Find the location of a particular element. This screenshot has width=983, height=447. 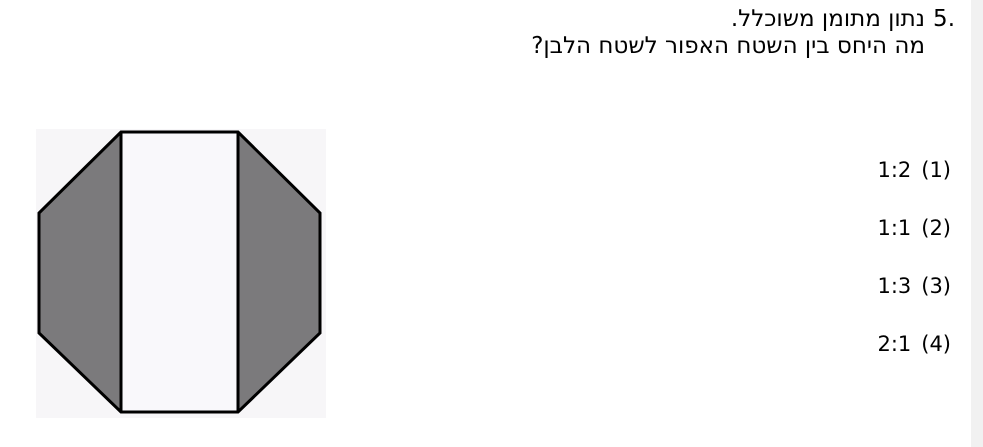

question-first-line: .5 נתון מתומן משוכלל. is located at coordinates (645, 19).